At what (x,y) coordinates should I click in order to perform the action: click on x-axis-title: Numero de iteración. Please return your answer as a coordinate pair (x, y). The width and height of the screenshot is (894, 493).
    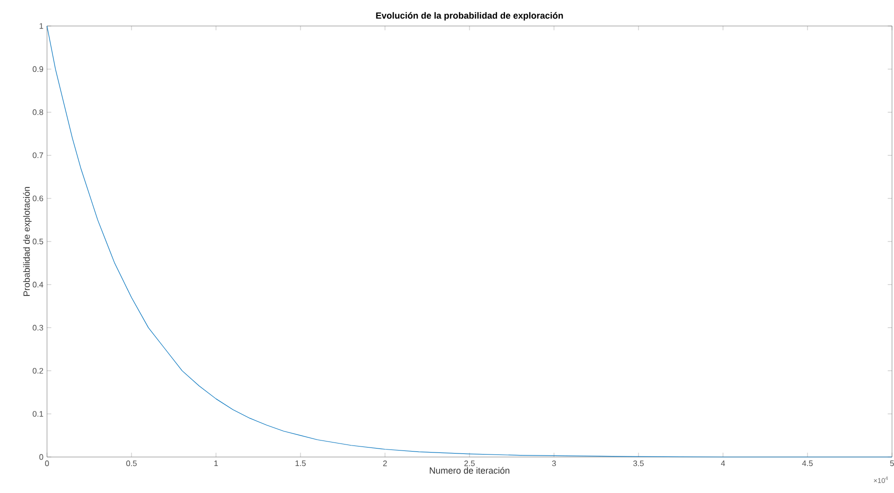
    Looking at the image, I should click on (470, 470).